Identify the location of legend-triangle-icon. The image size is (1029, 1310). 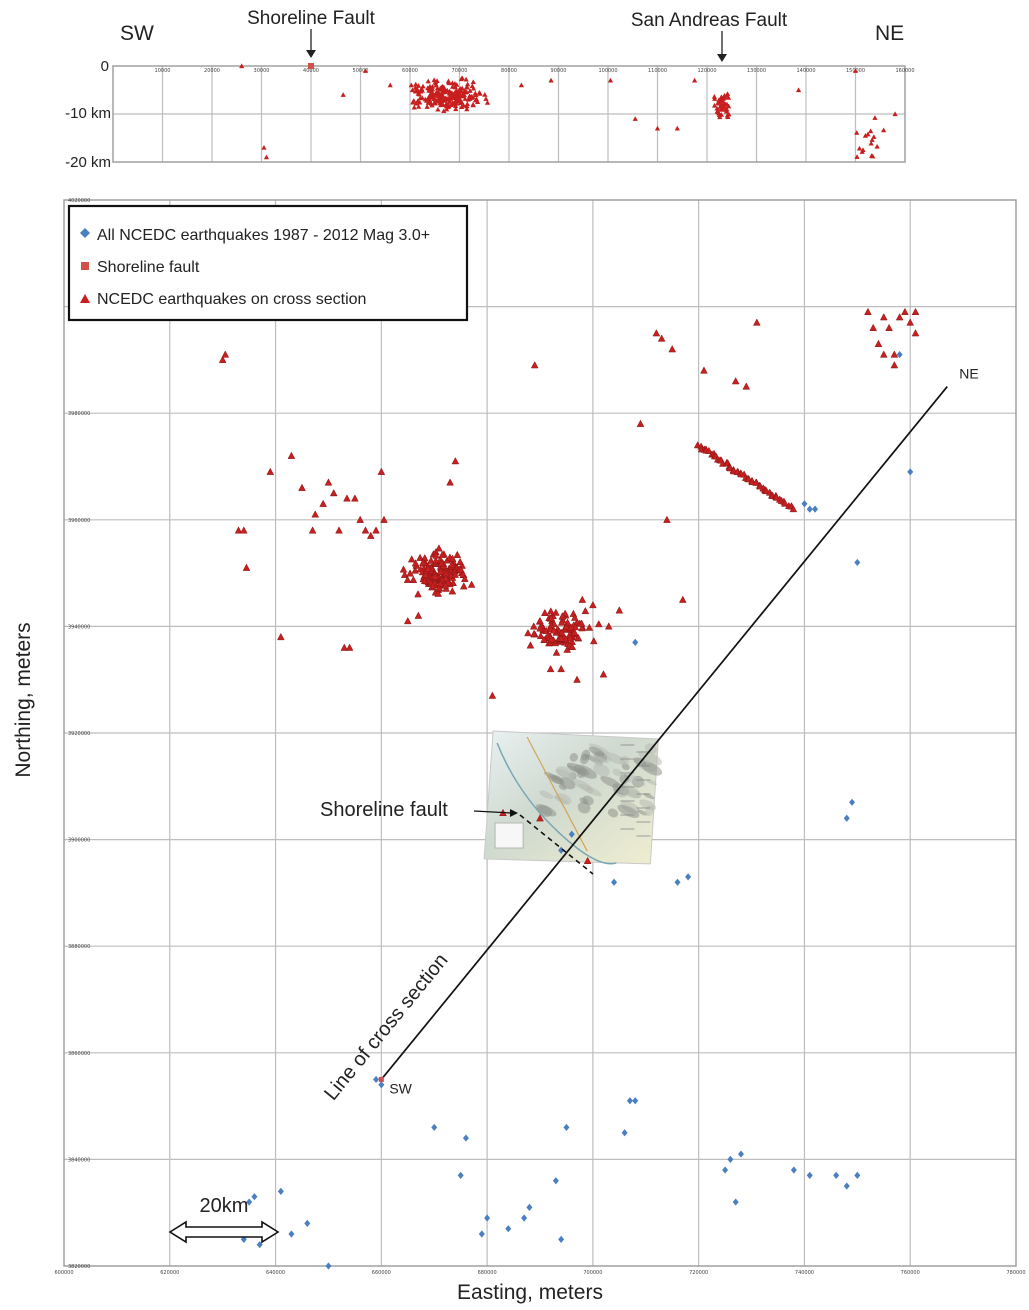
(85, 298).